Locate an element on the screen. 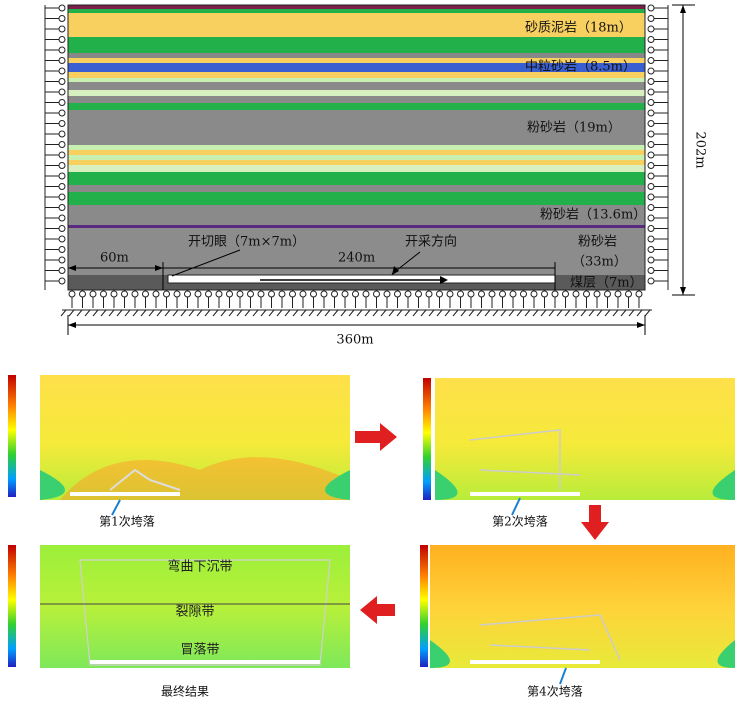 The image size is (743, 709). zone-label: 裂隙带 is located at coordinates (194, 612).